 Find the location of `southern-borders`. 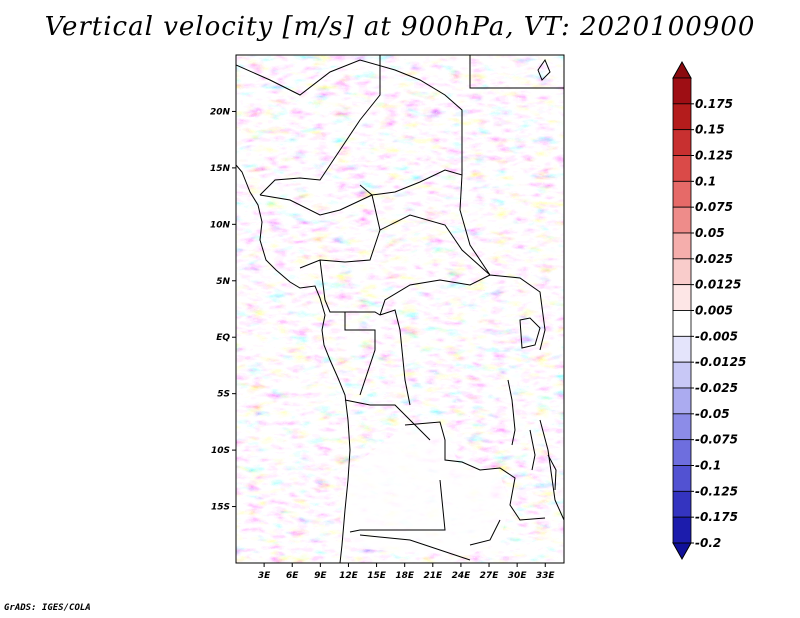

southern-borders is located at coordinates (456, 490).